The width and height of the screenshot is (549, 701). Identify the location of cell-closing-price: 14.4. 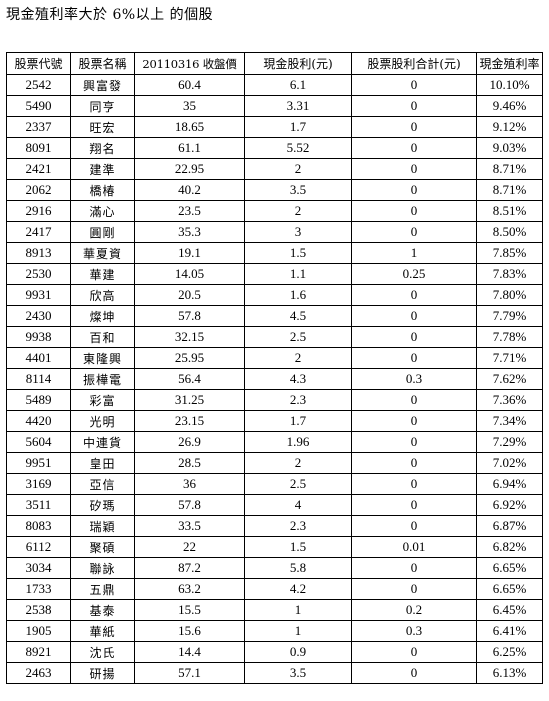
(189, 652).